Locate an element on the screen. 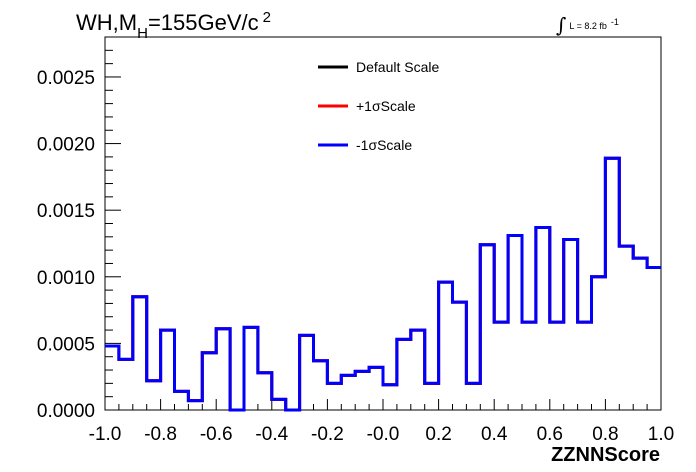 The height and width of the screenshot is (472, 696). title-rest: =155GeV/c is located at coordinates (203, 22).